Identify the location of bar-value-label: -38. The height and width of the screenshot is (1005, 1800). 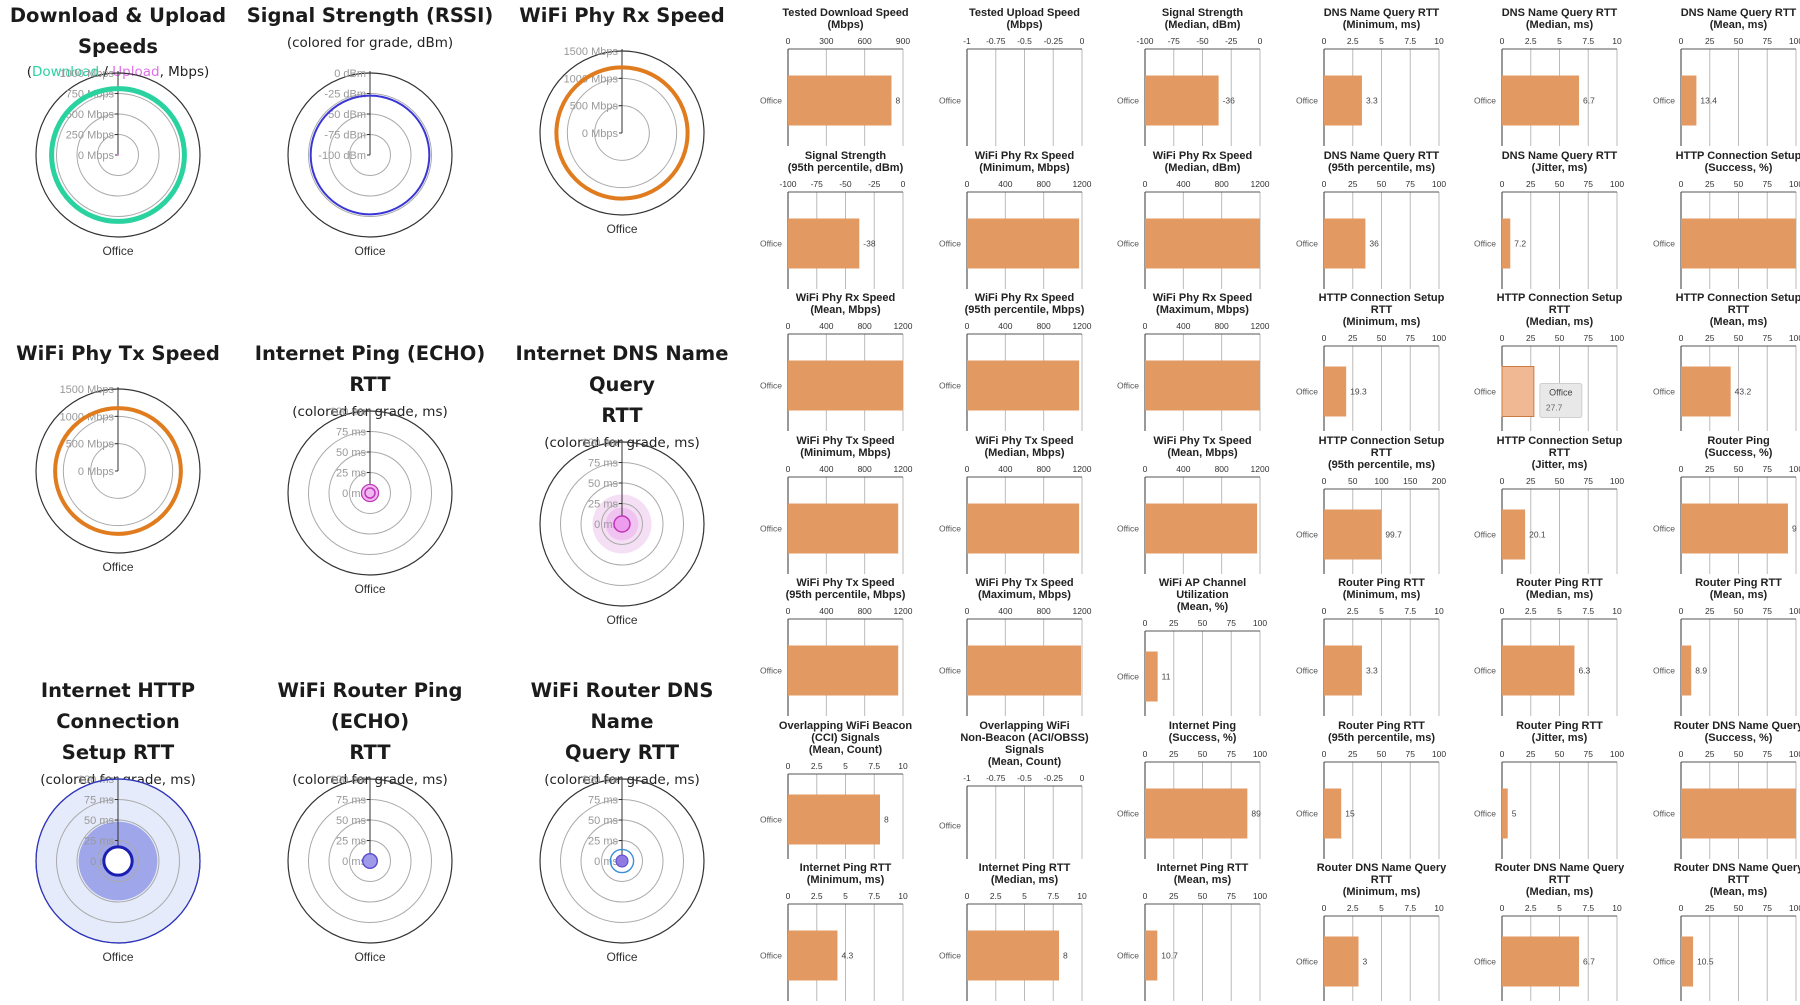
(869, 243).